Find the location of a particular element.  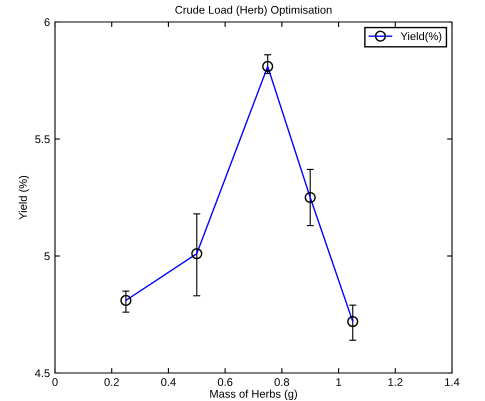

y-tick-label: 5.5 is located at coordinates (42, 139).